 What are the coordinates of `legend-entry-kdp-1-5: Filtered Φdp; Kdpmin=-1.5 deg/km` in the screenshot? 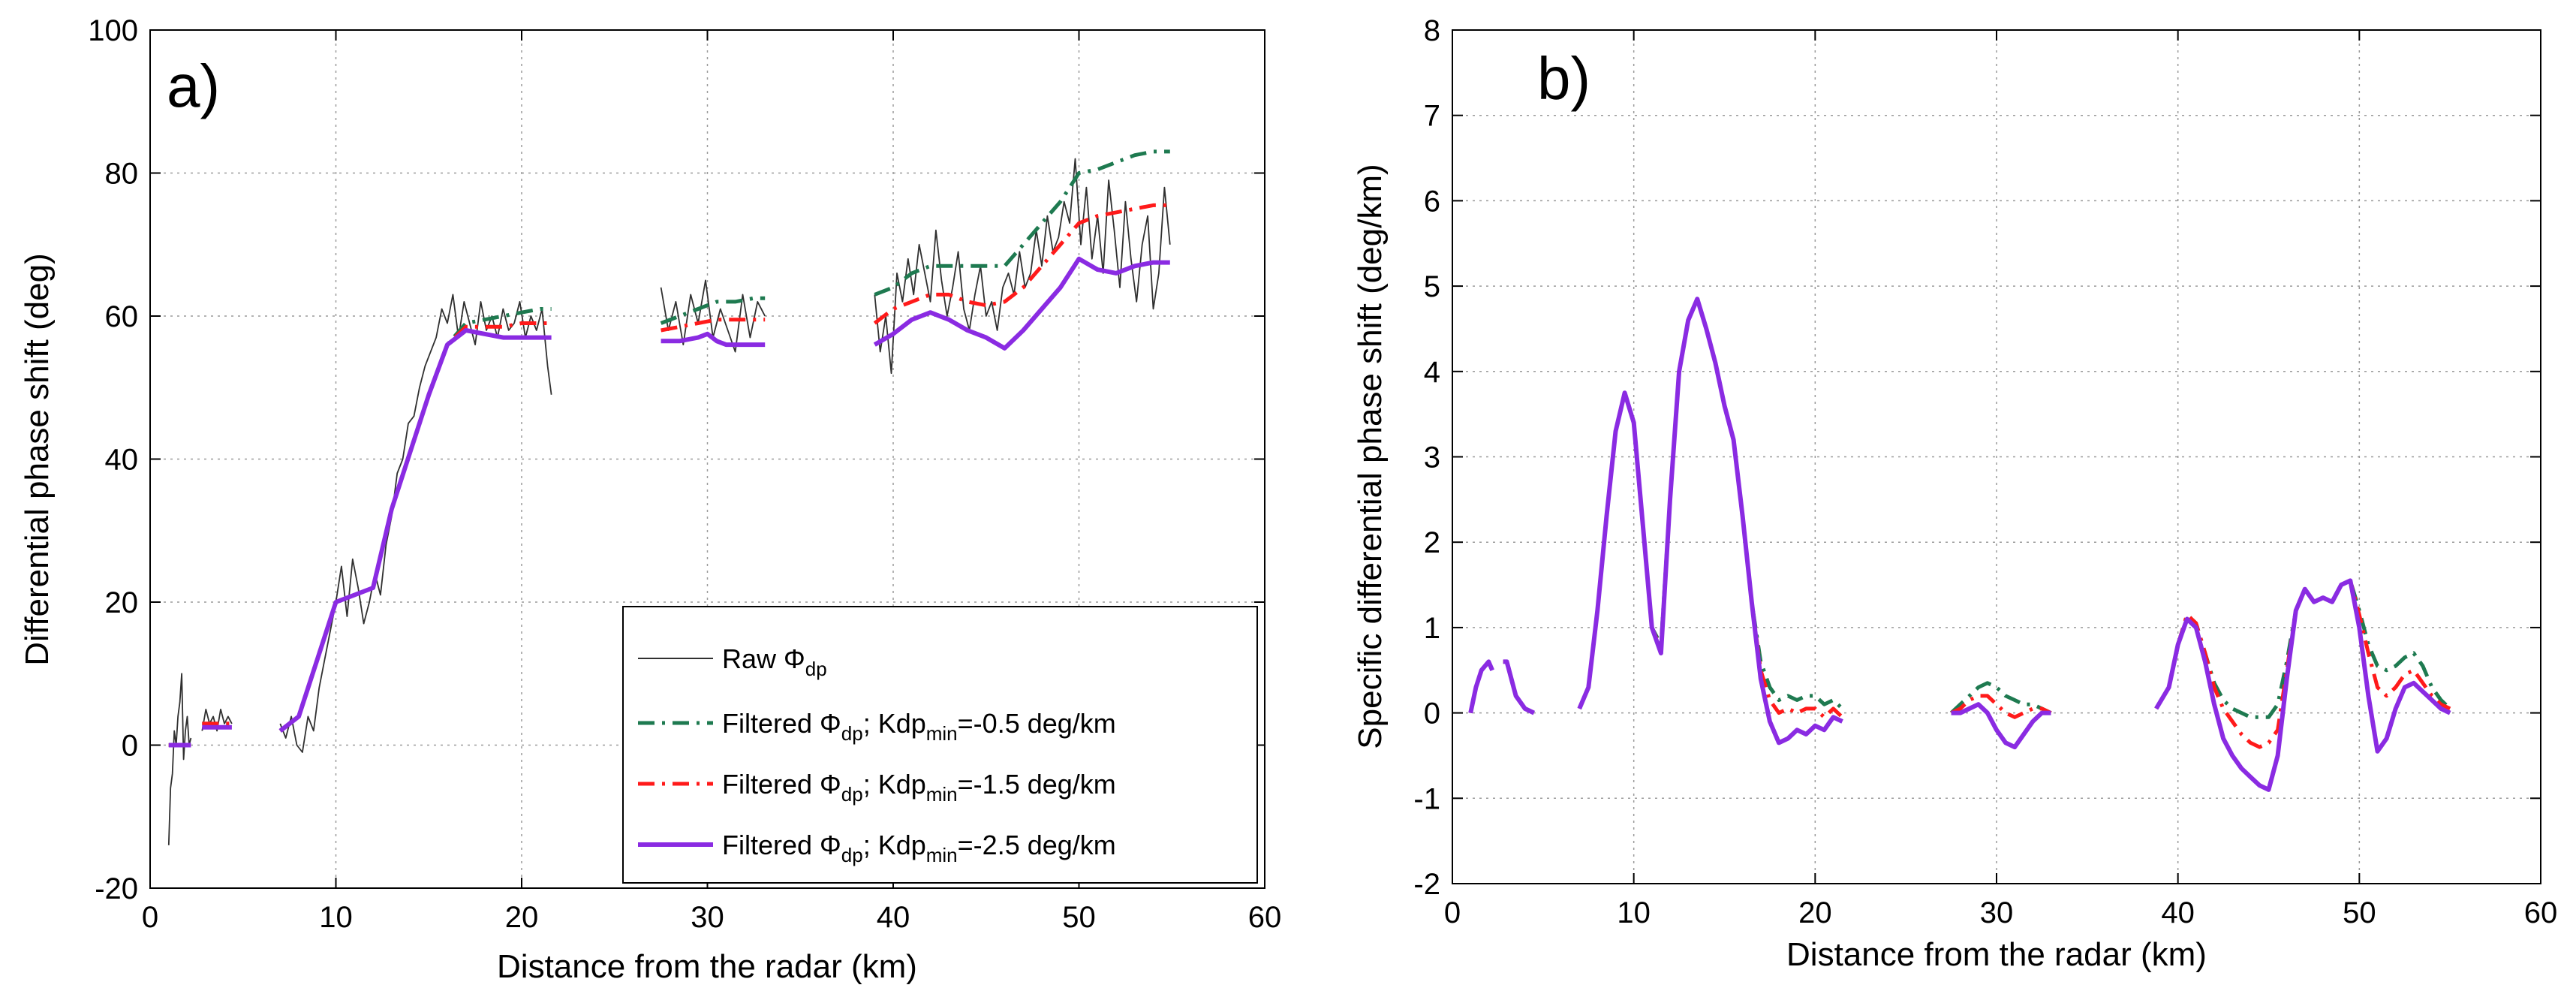 It's located at (919, 787).